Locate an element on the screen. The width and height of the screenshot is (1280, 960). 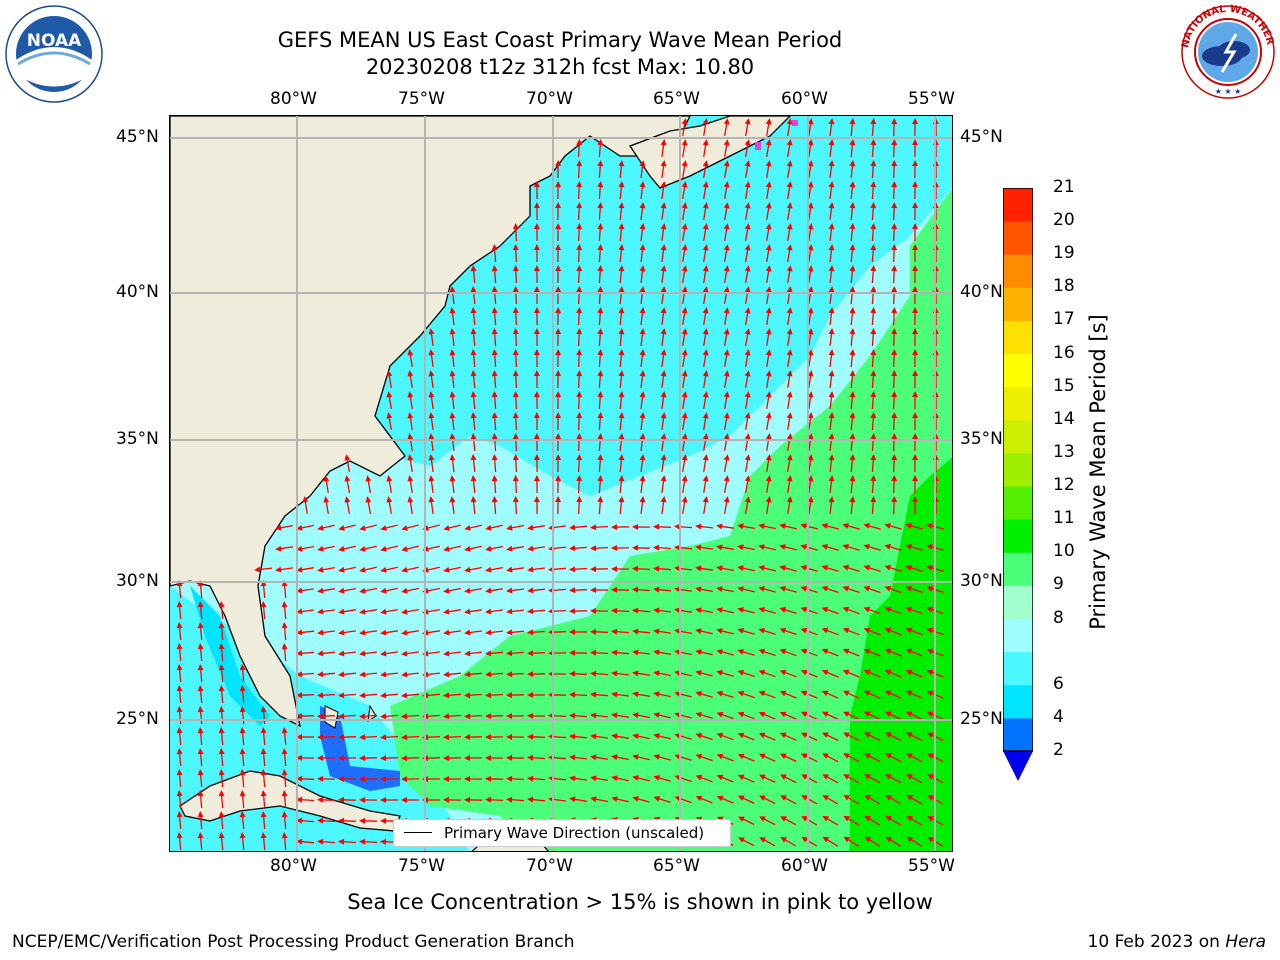
map-legend: Primary Wave Direction (unscaled) is located at coordinates (562, 833).